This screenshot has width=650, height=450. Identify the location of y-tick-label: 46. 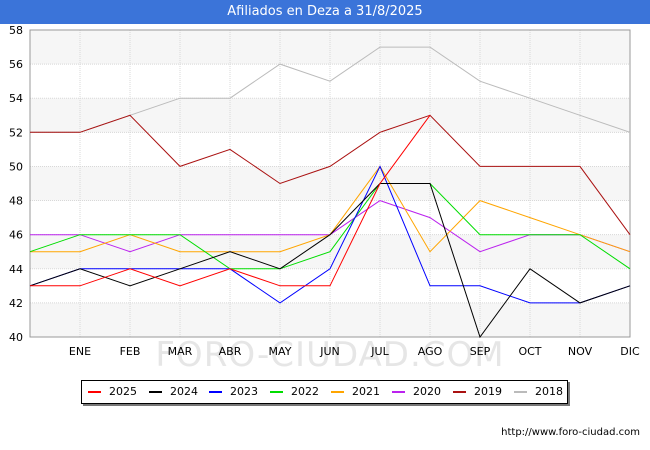
(16, 235).